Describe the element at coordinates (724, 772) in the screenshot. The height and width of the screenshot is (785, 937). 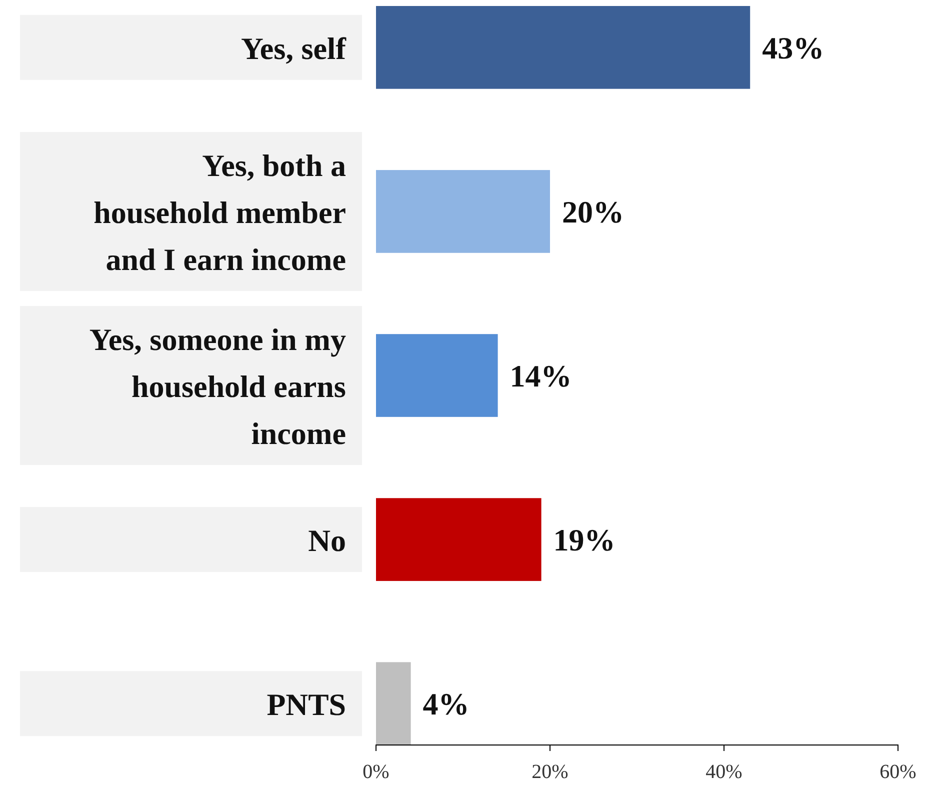
I see `x-tick-label: 40%` at that location.